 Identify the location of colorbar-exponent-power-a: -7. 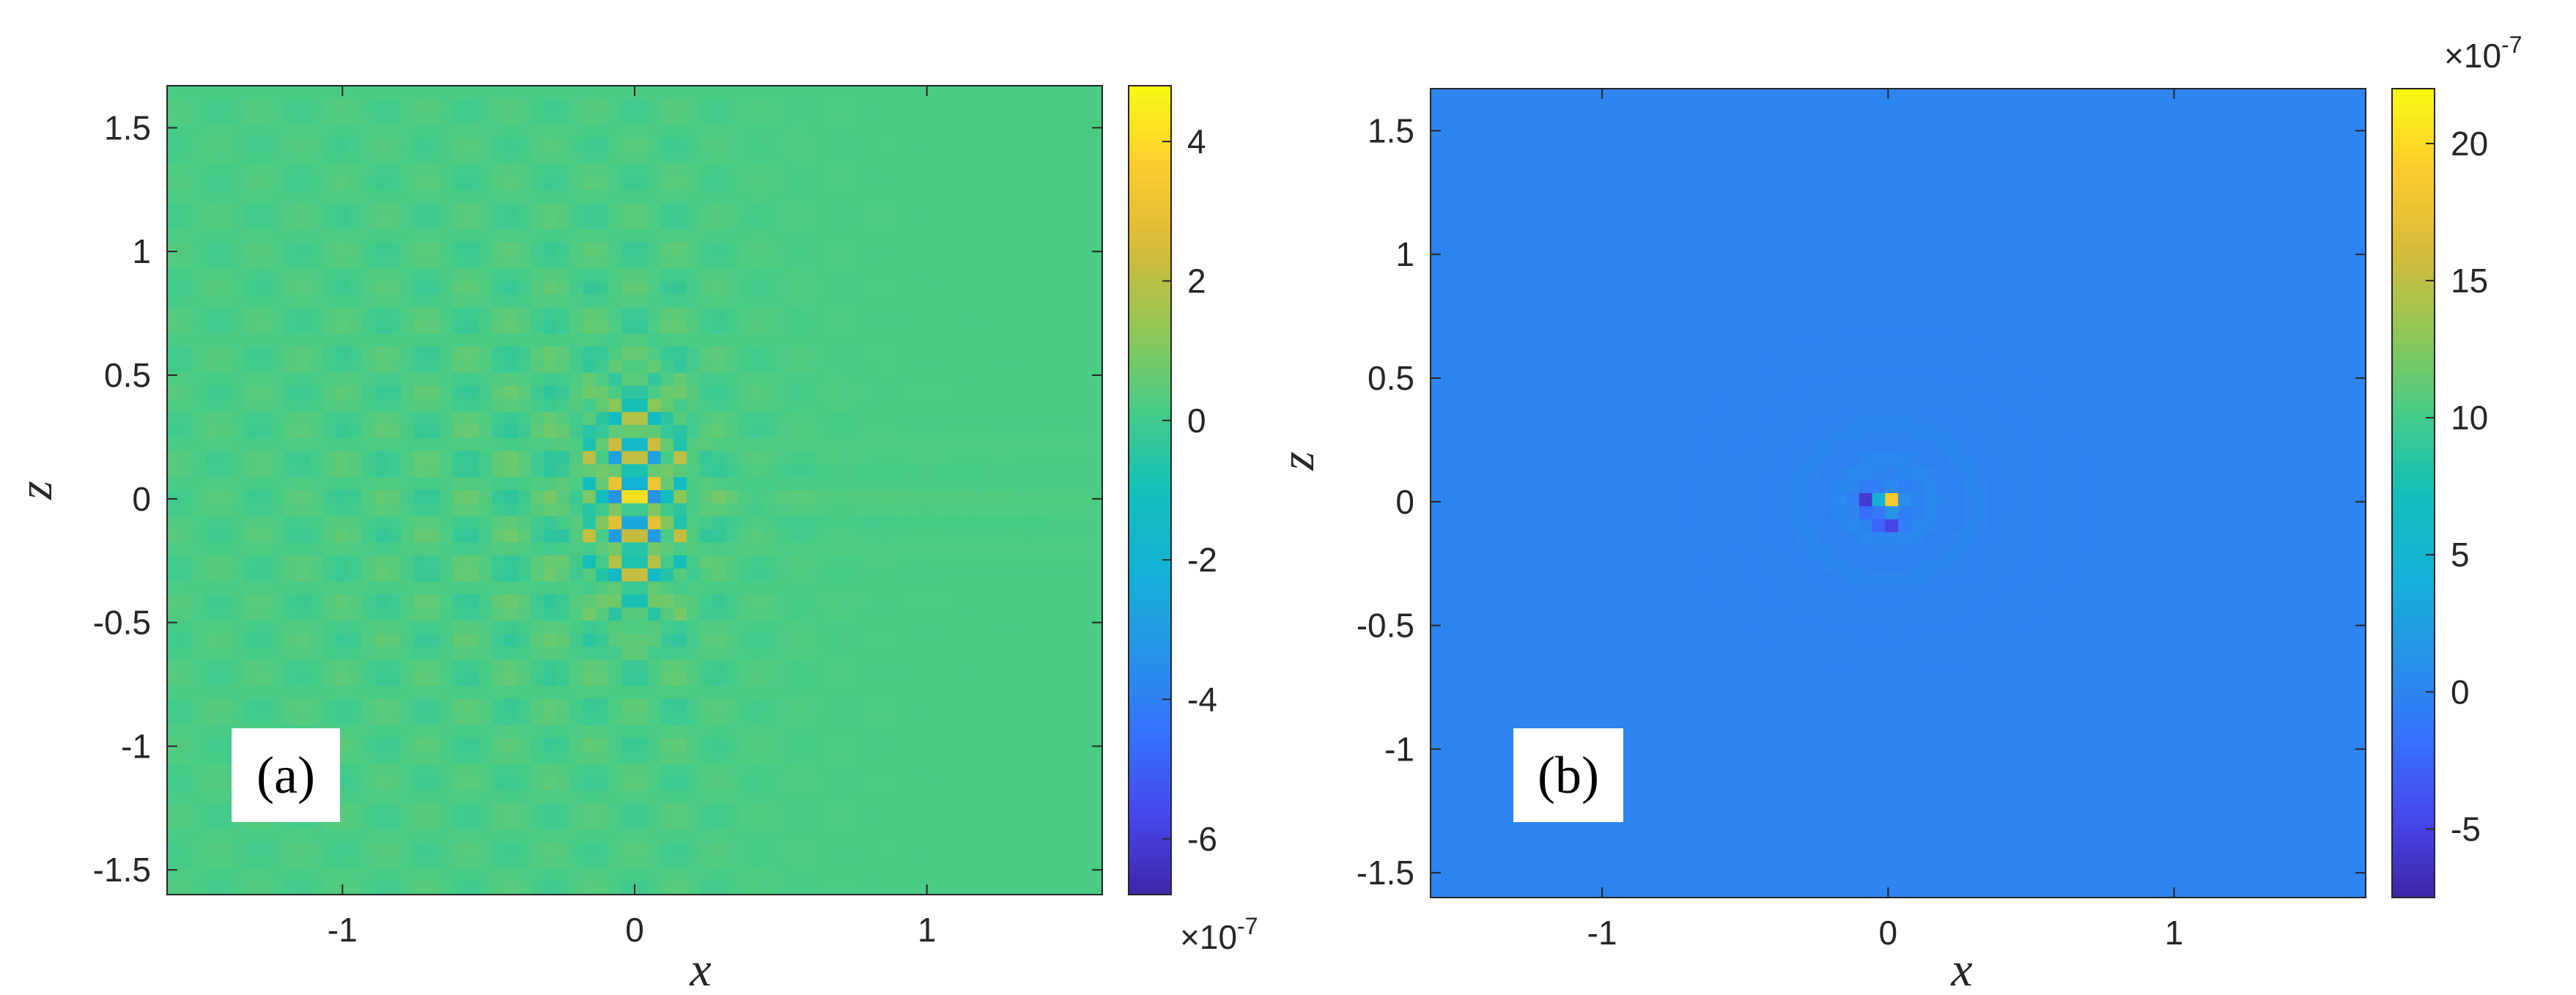
(1247, 926).